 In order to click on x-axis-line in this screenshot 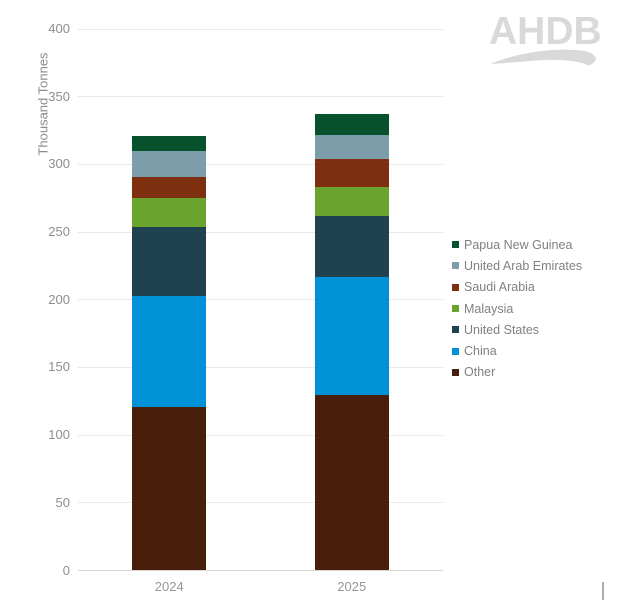, I will do `click(260, 570)`.